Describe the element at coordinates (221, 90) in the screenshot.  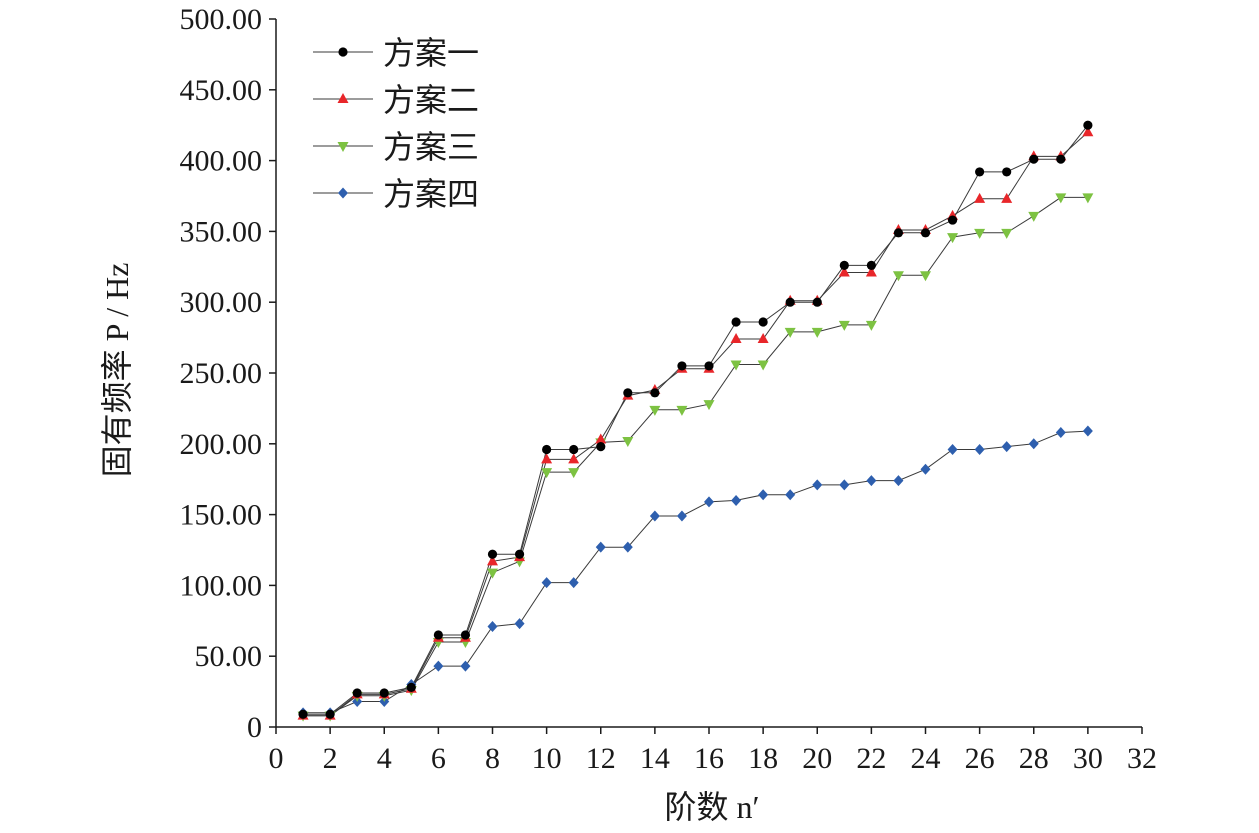
I see `y-tick-label: 450.00` at that location.